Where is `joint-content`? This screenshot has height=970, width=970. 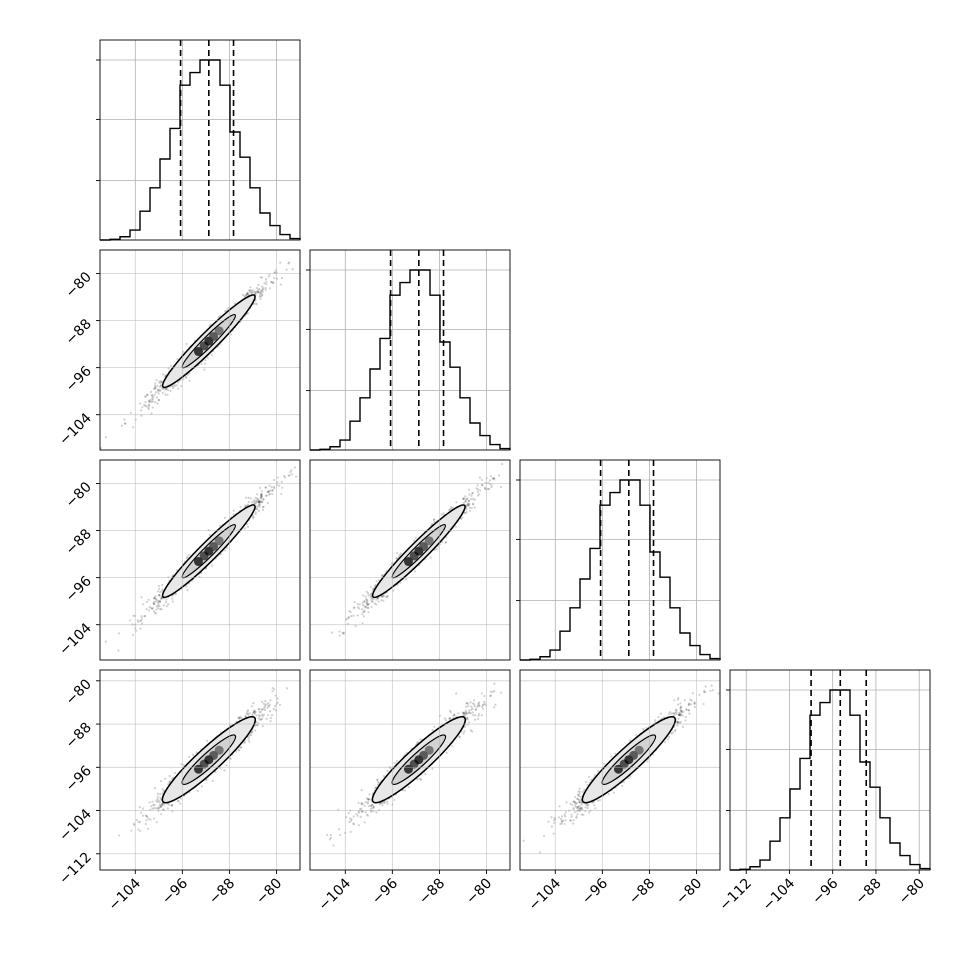 joint-content is located at coordinates (414, 764).